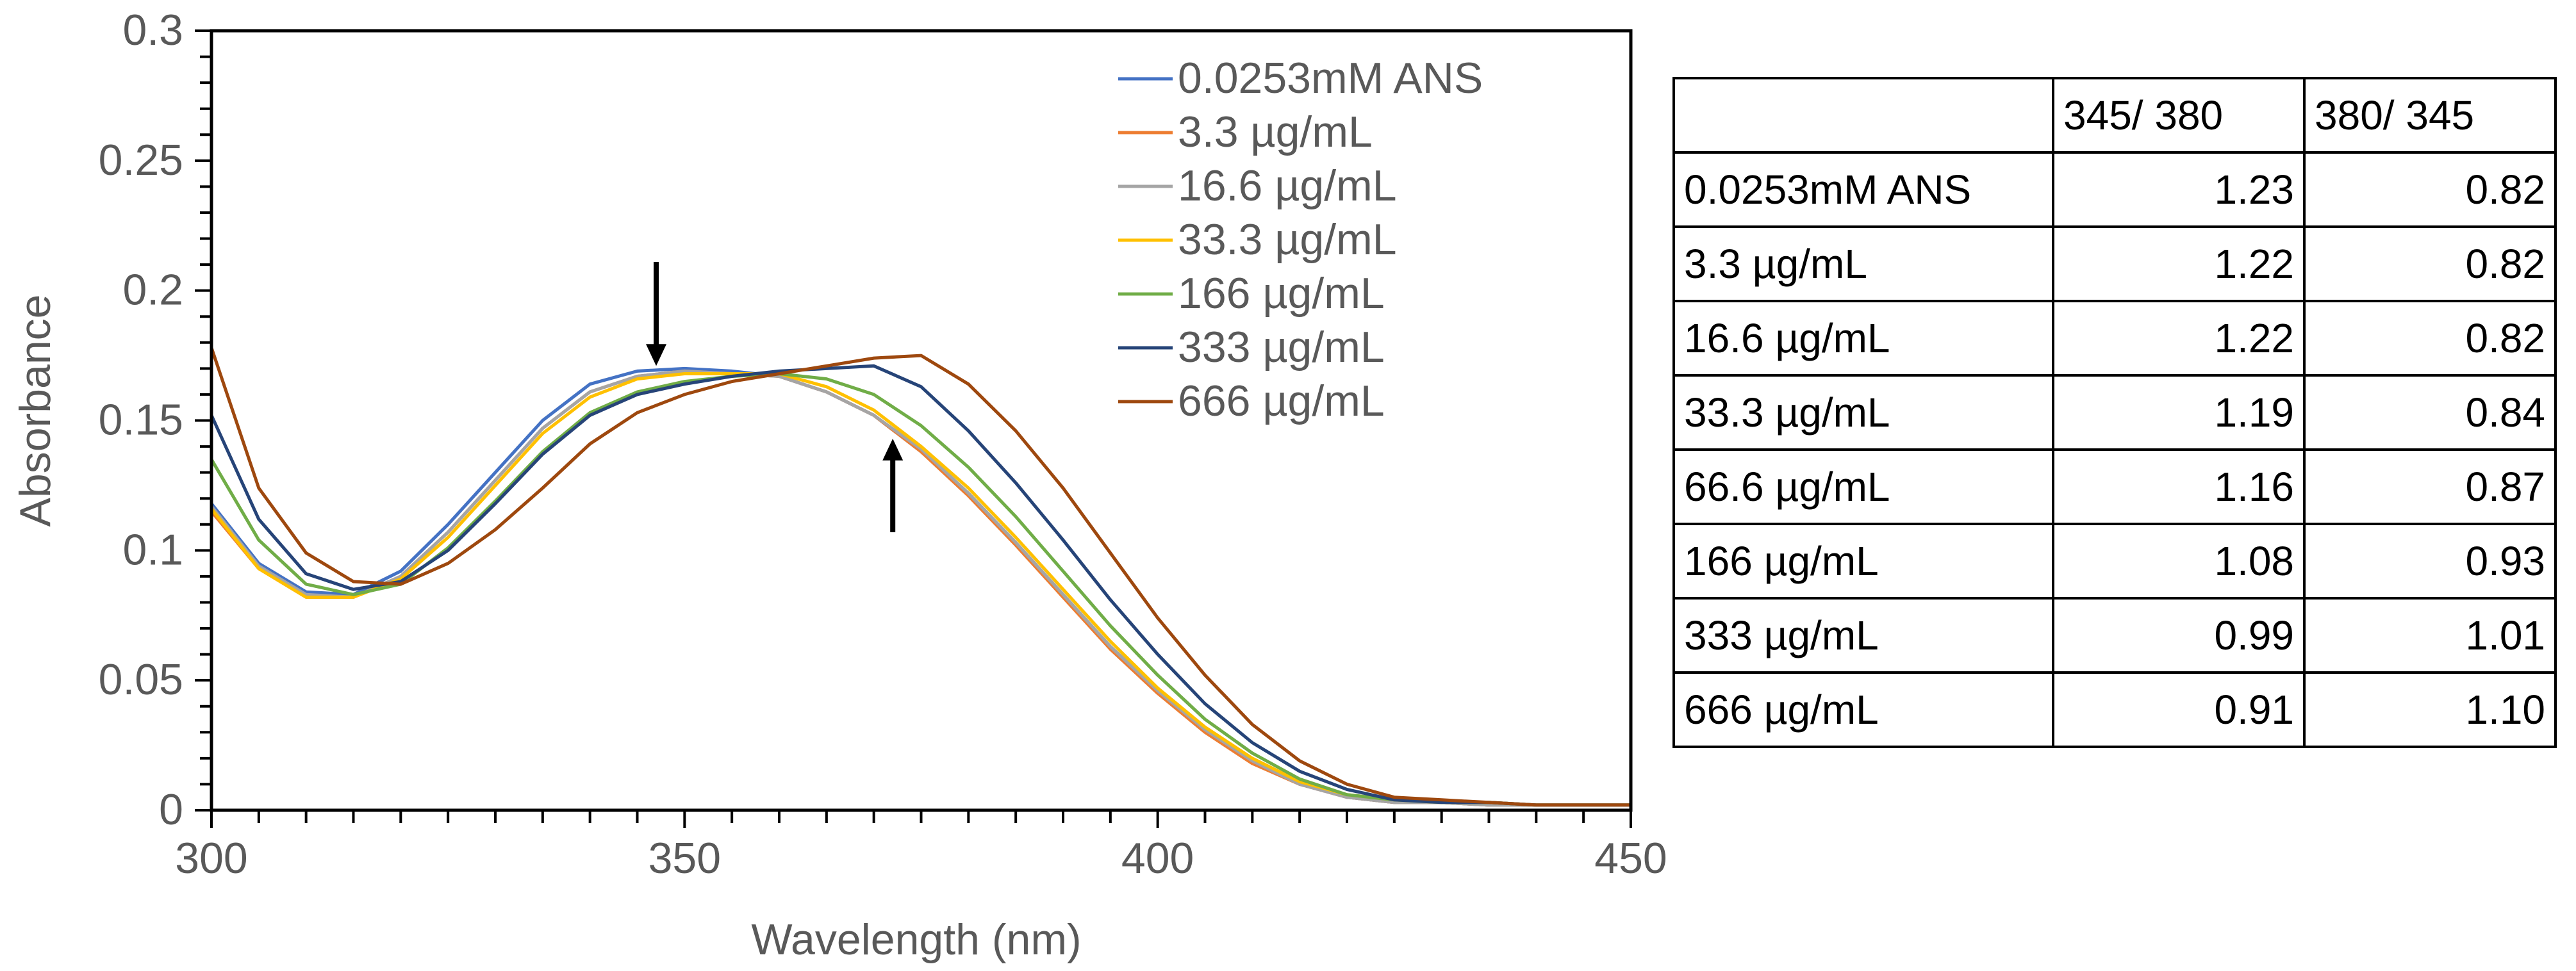  I want to click on legend-label: 3.3 µg/mL, so click(1275, 132).